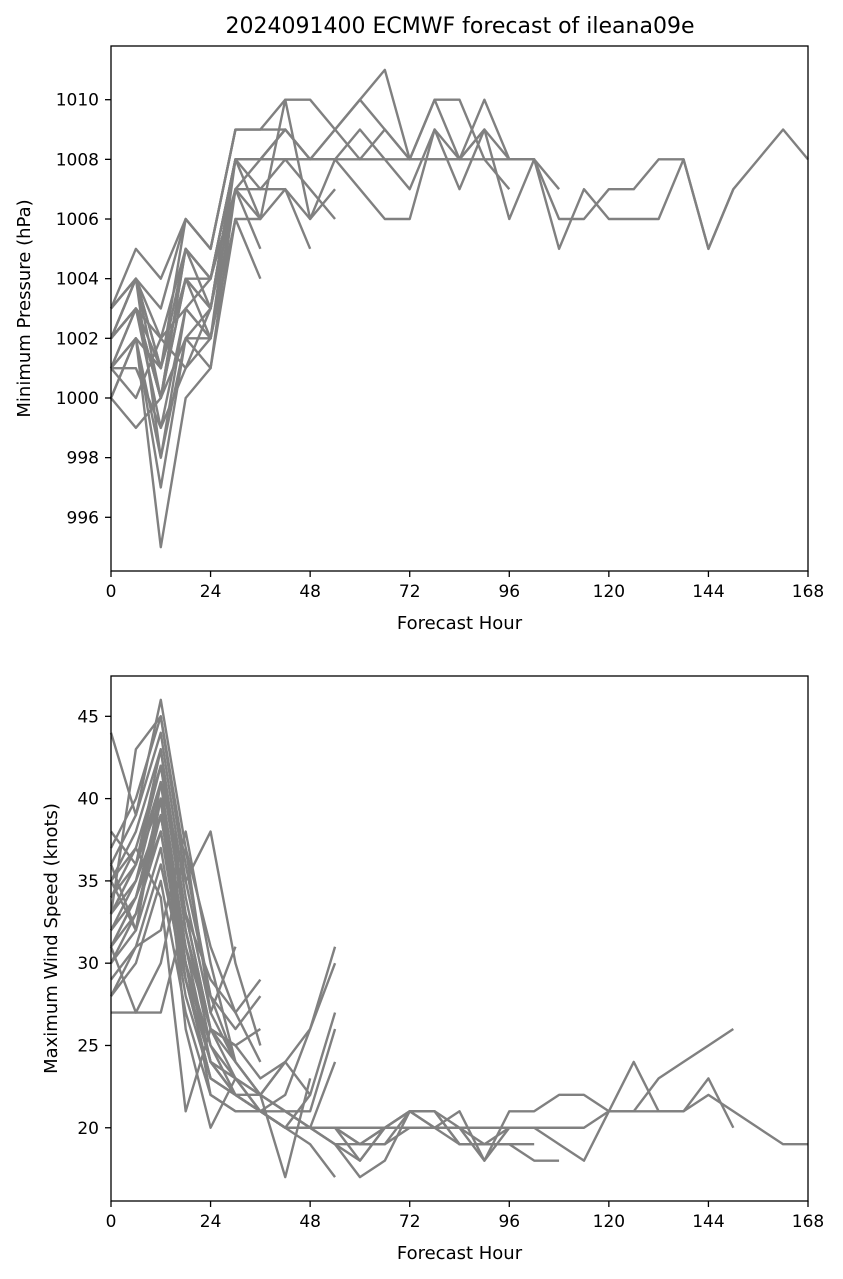  What do you see at coordinates (77, 220) in the screenshot?
I see `pressure-y-tick-label: 1006` at bounding box center [77, 220].